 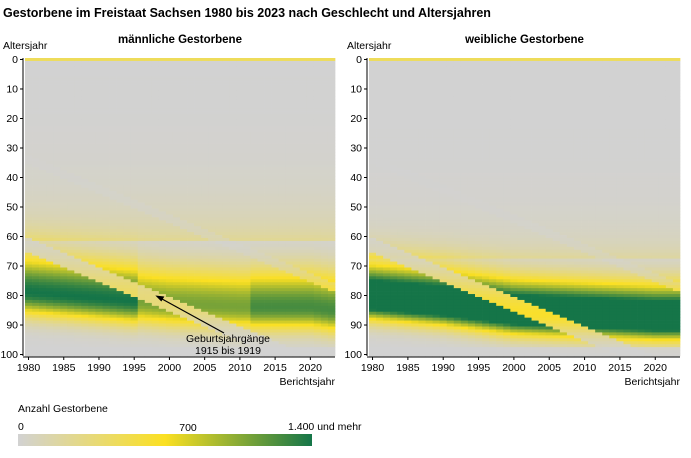 I want to click on y-tick-label: 80, so click(x=12, y=296).